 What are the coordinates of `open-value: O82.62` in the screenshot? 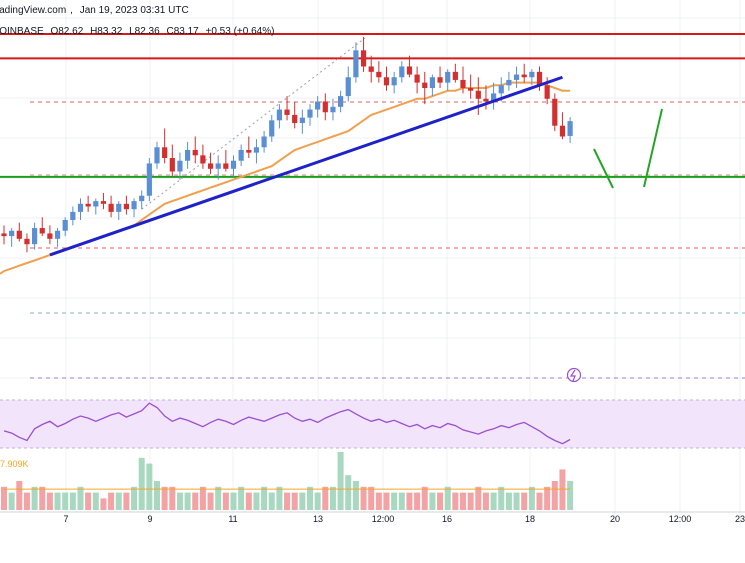 It's located at (67, 31).